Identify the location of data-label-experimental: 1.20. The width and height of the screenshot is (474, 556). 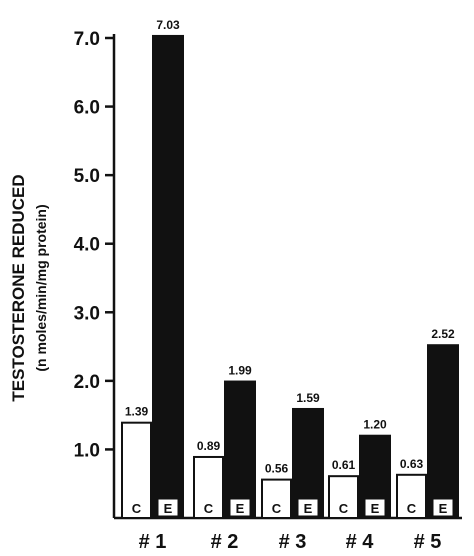
(375, 425).